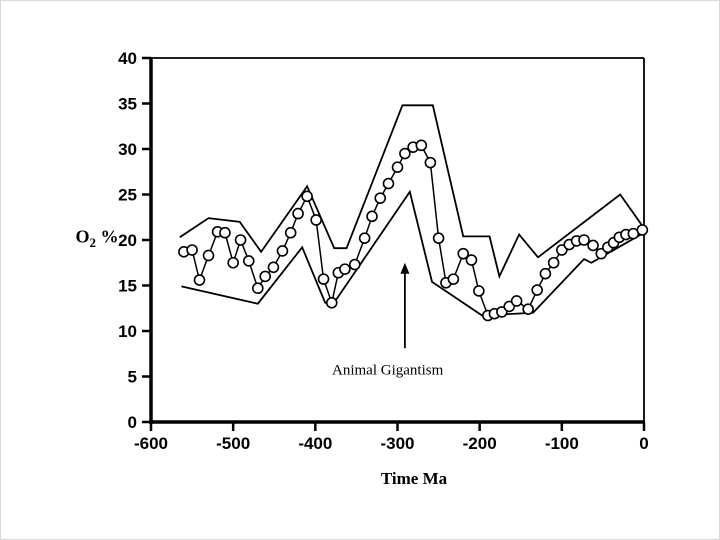  Describe the element at coordinates (388, 370) in the screenshot. I see `annotation-label: Animal Gigantism` at that location.